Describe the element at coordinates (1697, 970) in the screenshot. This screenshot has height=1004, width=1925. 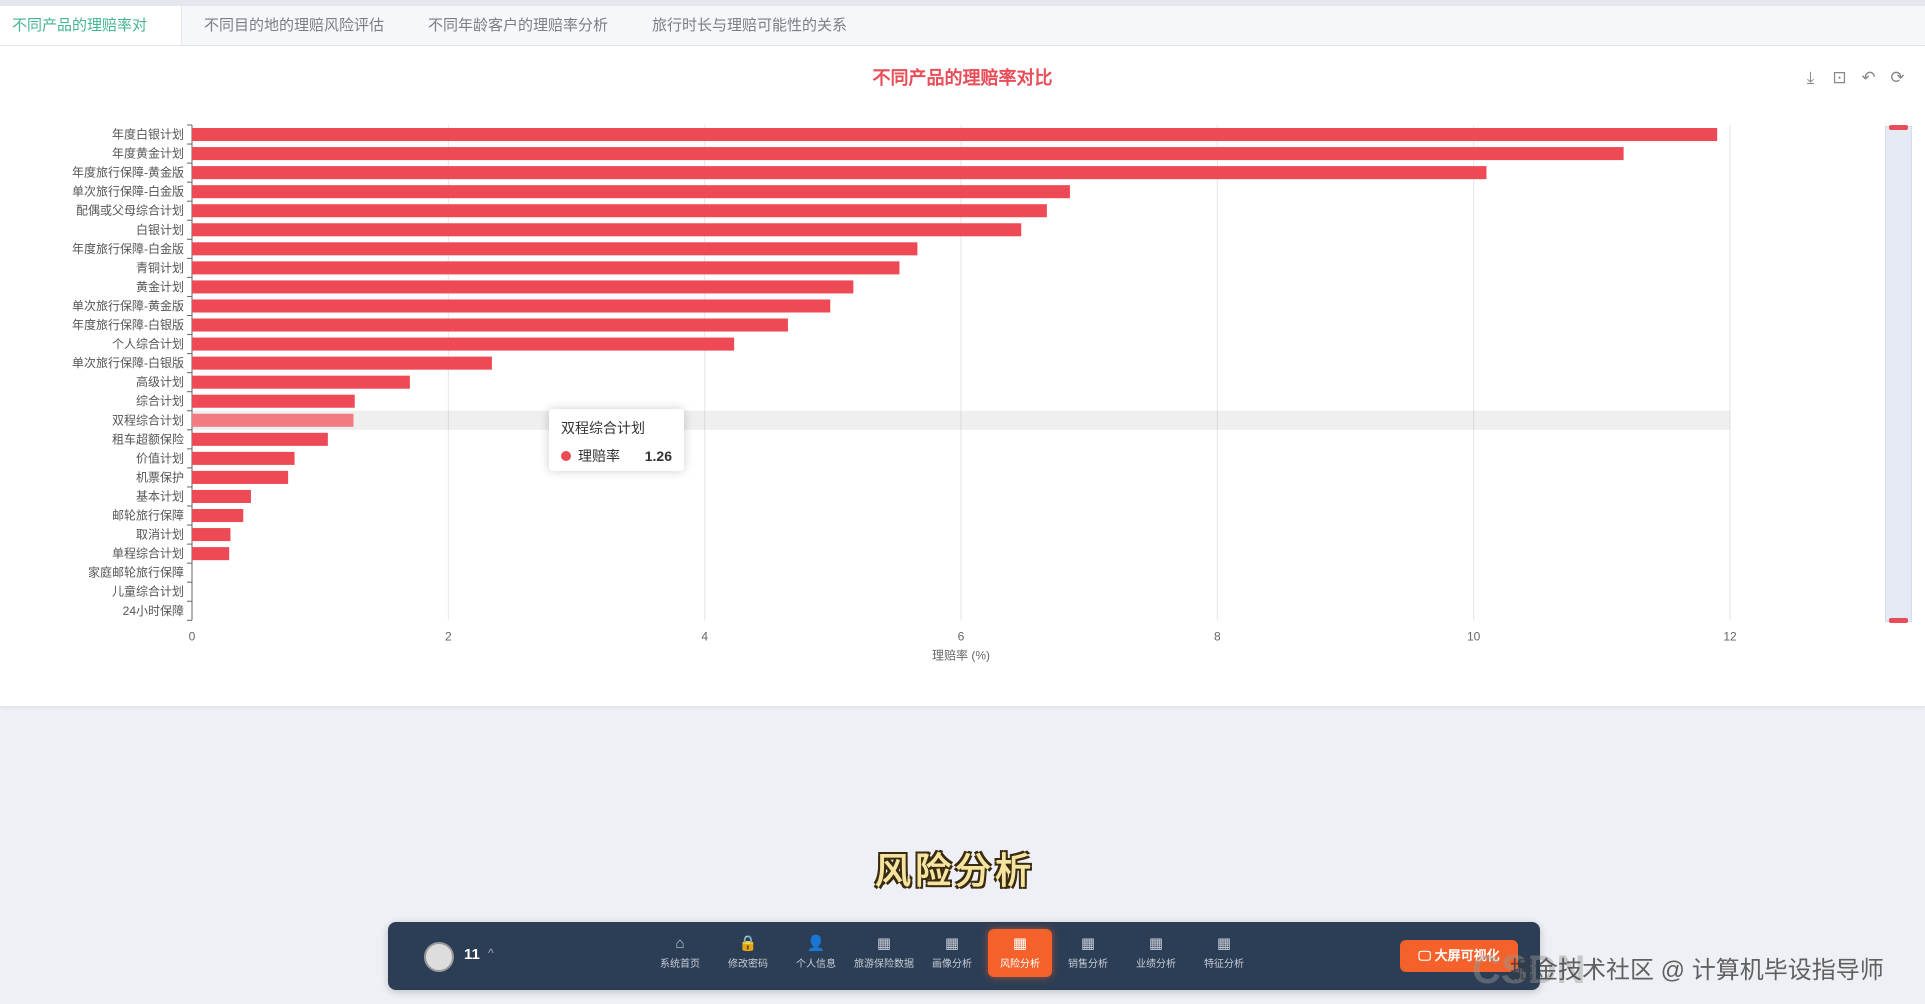
I see `watermark-text: 掘金技术社区 @ 计算机毕设指导师` at that location.